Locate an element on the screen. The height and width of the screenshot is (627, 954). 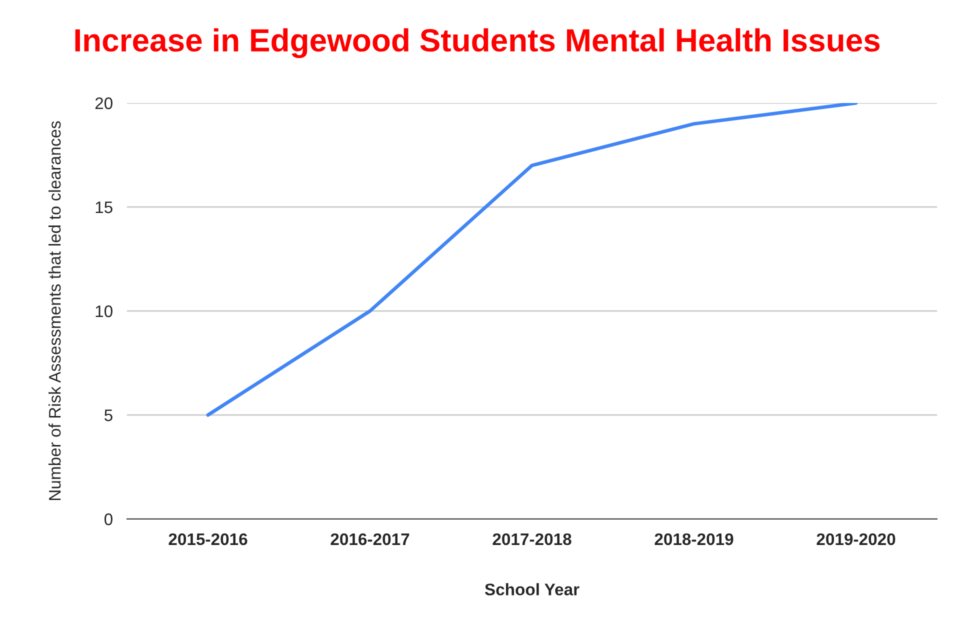
x-axis-title: School Year is located at coordinates (532, 589).